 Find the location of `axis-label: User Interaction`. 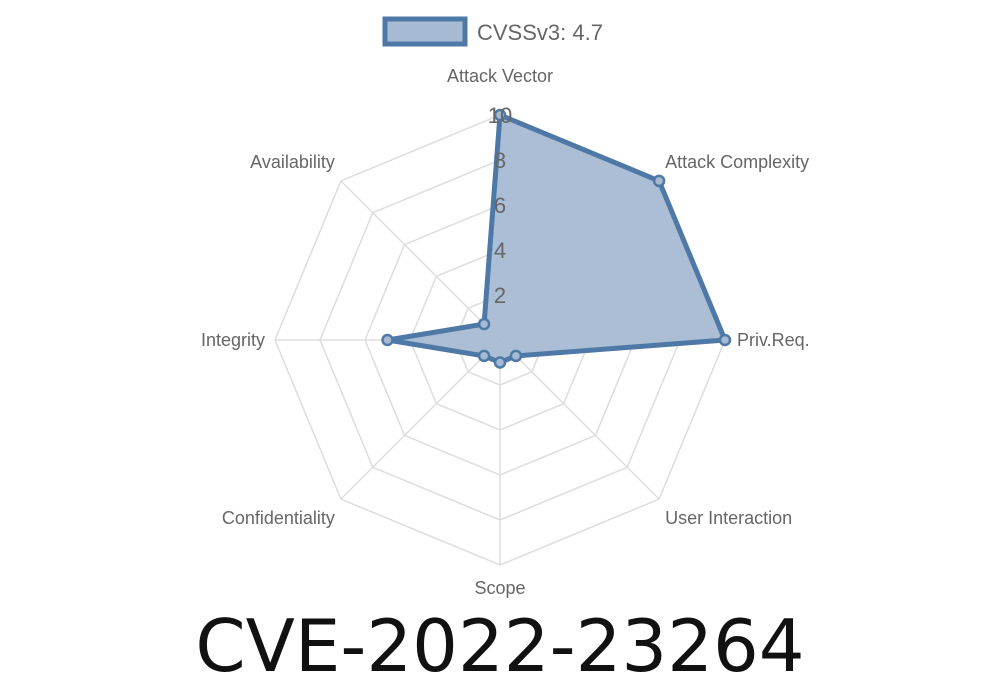

axis-label: User Interaction is located at coordinates (728, 518).